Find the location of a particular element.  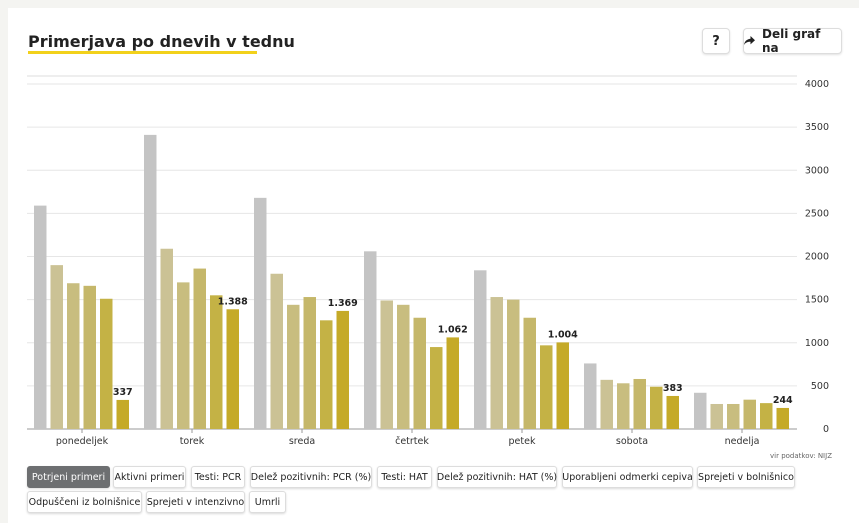

tab-5: Testi: HAT is located at coordinates (404, 477).